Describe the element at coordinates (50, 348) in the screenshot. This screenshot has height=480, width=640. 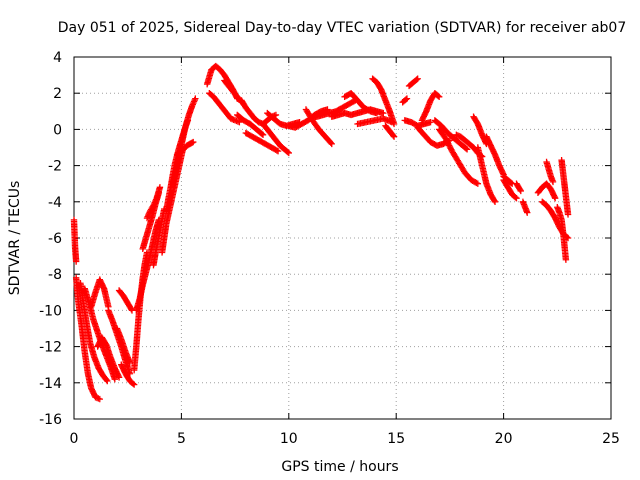
I see `y-tick-label: -12` at that location.